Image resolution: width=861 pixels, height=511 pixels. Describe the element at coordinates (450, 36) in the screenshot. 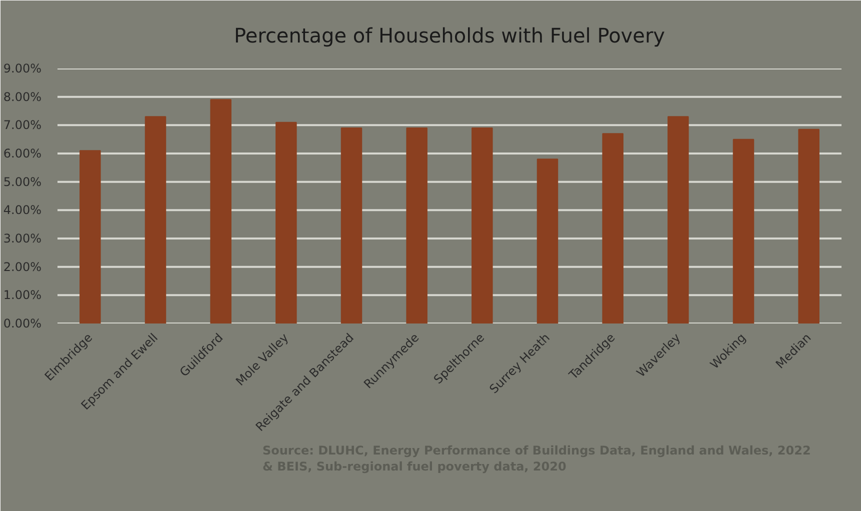

I see `chart-title: Percentage of Households with Fuel Povery` at that location.